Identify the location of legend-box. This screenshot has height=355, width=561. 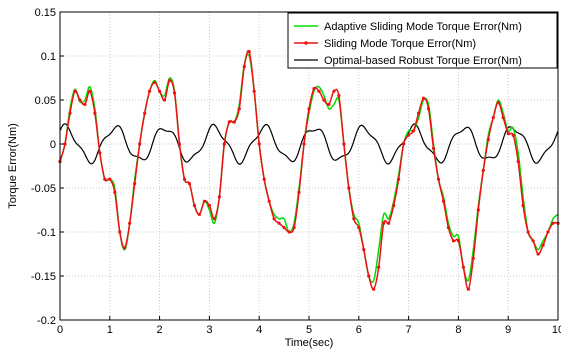
(422, 40).